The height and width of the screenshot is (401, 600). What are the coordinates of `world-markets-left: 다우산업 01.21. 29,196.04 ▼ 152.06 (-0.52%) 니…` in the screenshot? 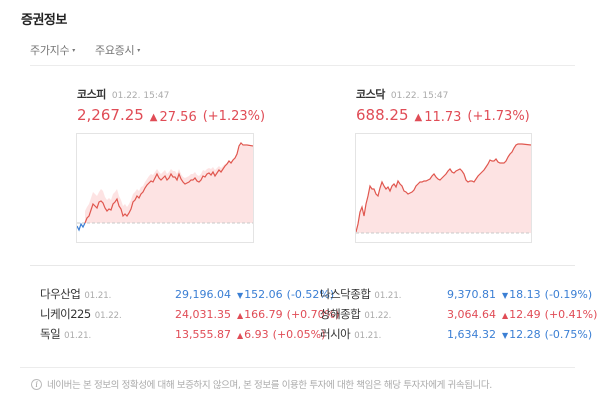 It's located at (189, 316).